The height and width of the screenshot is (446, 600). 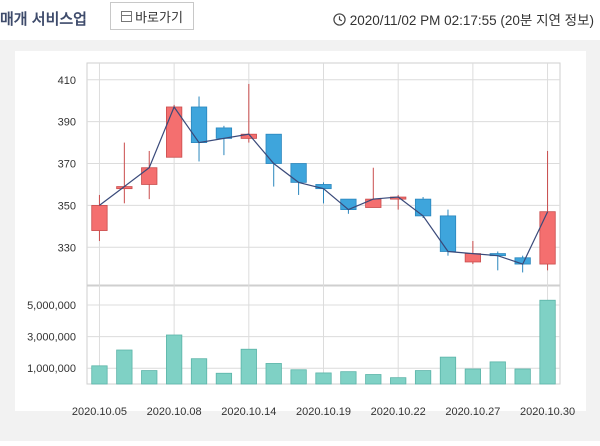 What do you see at coordinates (51, 306) in the screenshot?
I see `volume-tick-label: 5,000,000` at bounding box center [51, 306].